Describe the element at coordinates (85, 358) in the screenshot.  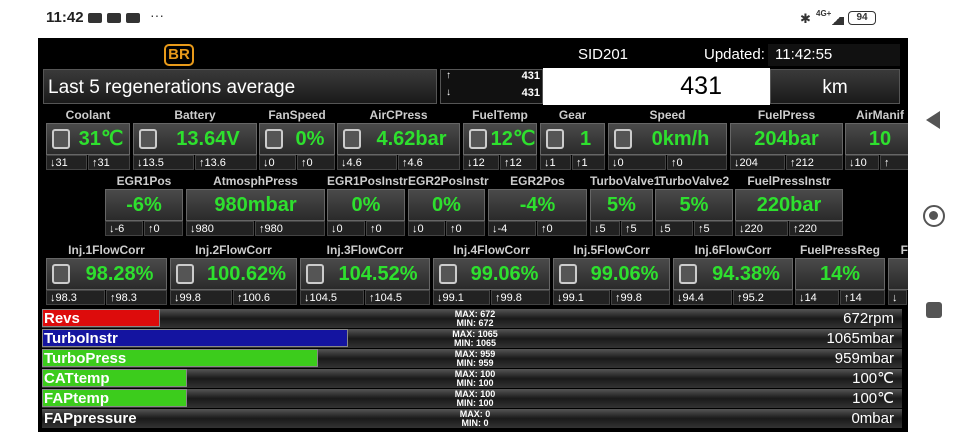
I see `bar-name: TurboPress` at that location.